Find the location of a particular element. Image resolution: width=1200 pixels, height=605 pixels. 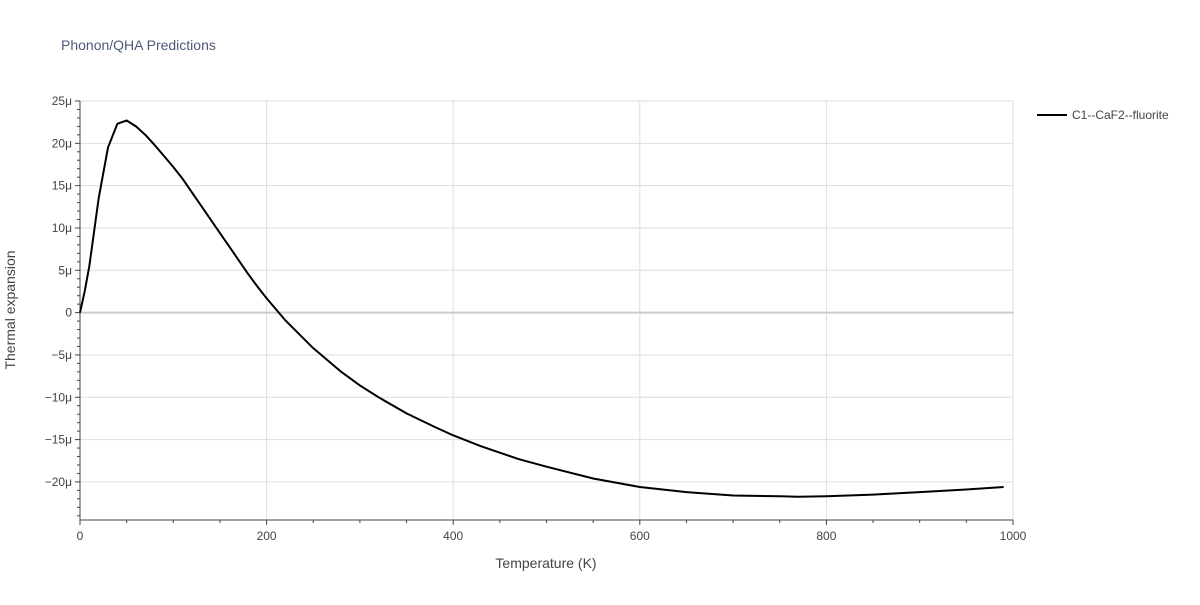

y-axis-title: Thermal expansion is located at coordinates (10, 309).